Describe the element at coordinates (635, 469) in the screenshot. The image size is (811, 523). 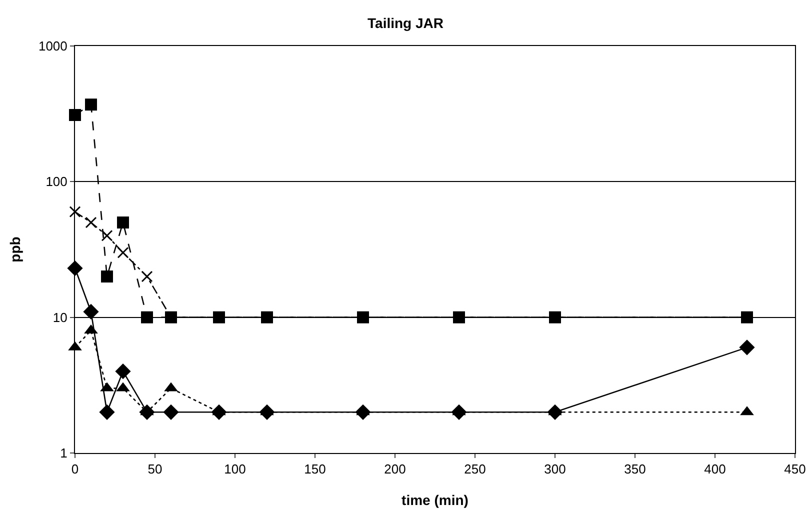
I see `x-tick-label: 350` at that location.